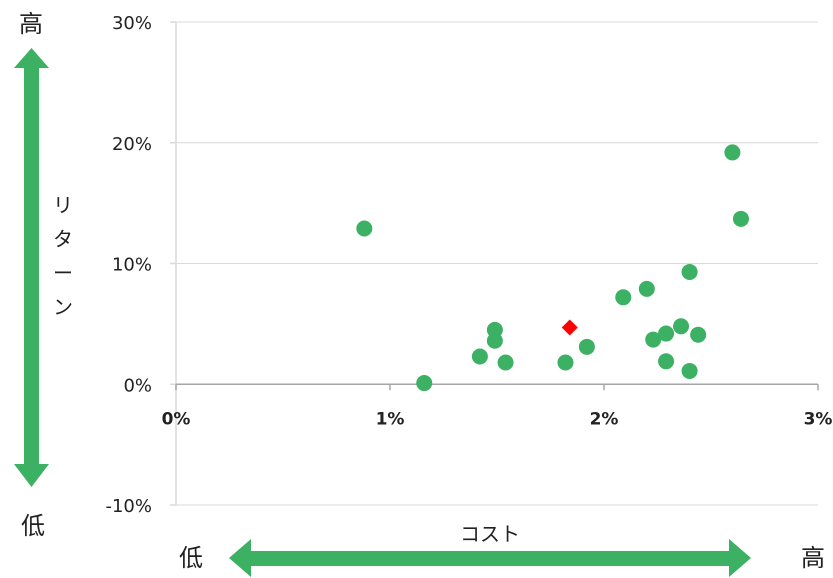 This screenshot has width=833, height=578. What do you see at coordinates (63, 239) in the screenshot?
I see `y-axis-title-char: タ` at bounding box center [63, 239].